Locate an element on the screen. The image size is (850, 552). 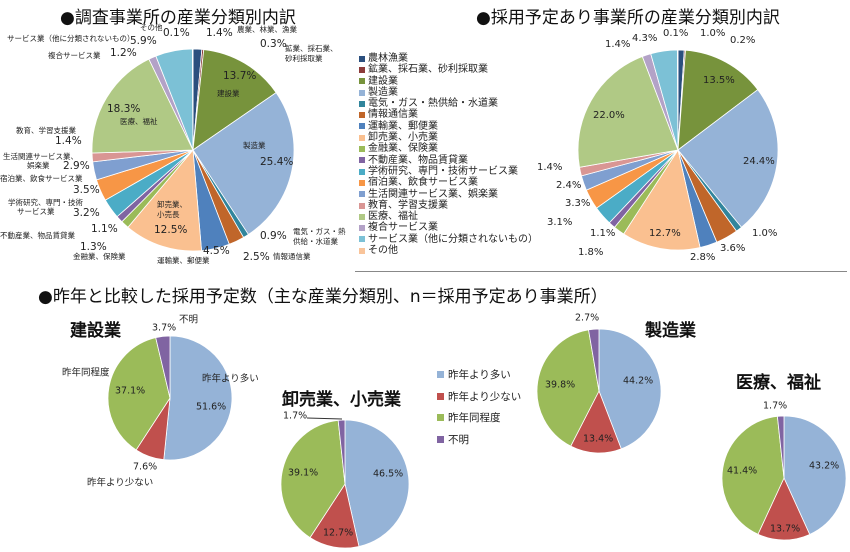
title-construction: 建設業 is located at coordinates (95, 331).